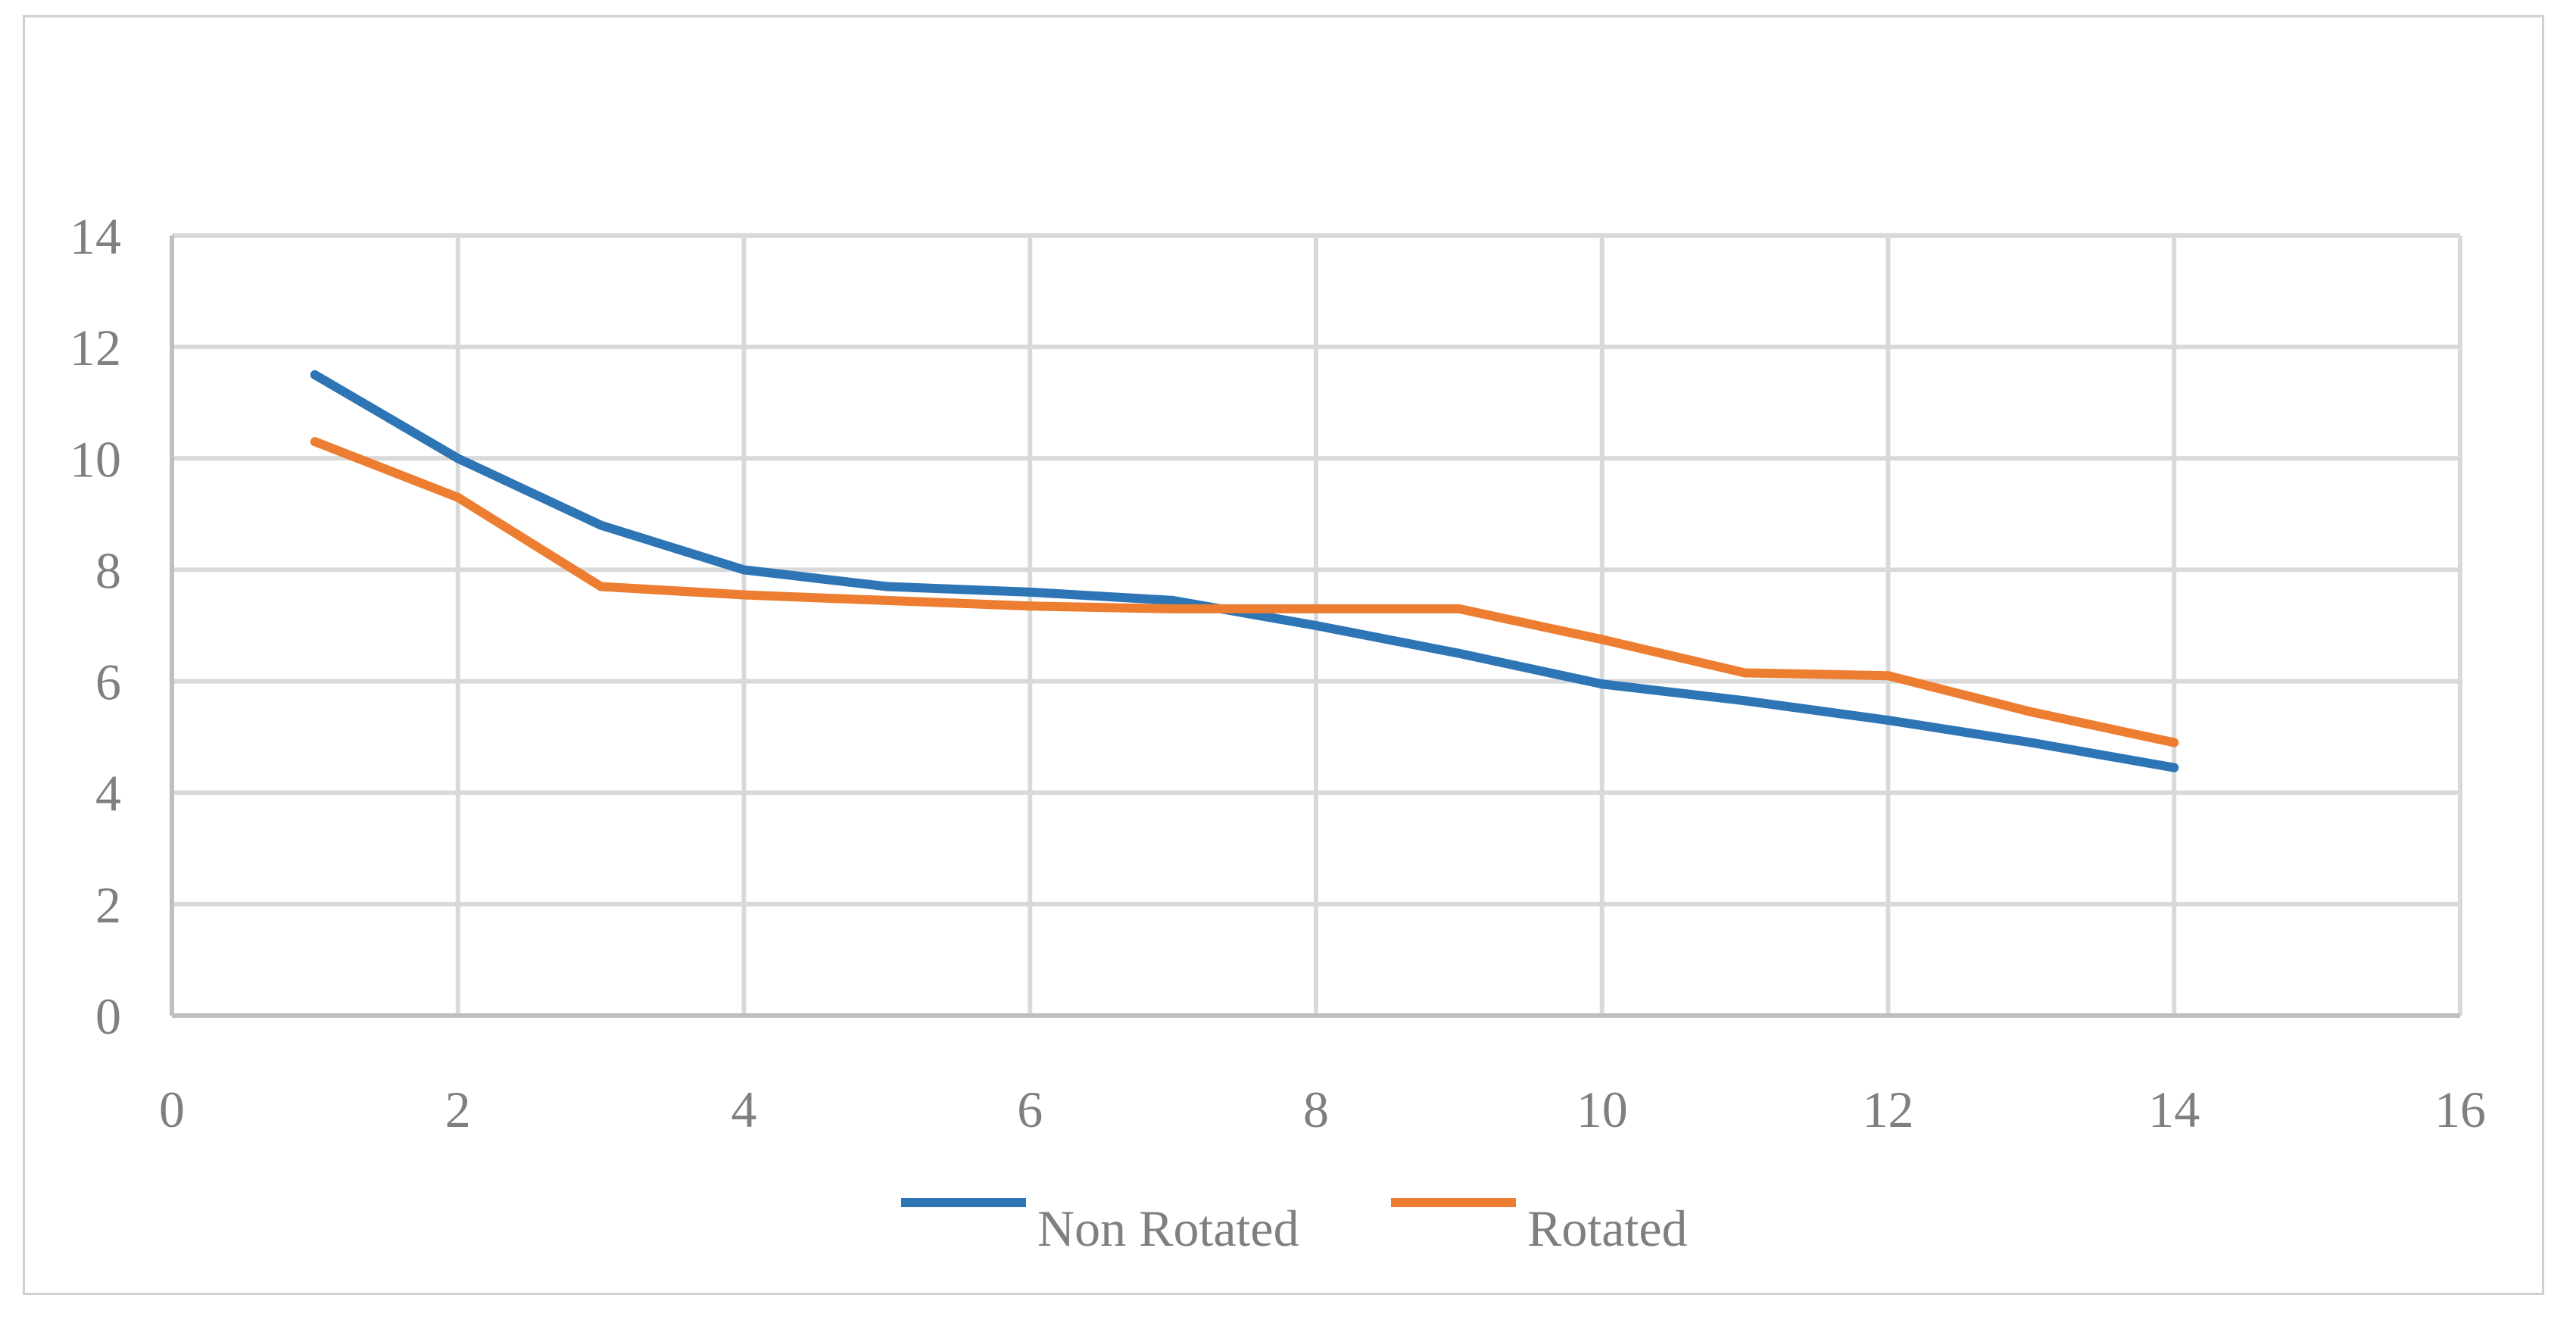 The width and height of the screenshot is (2576, 1320). What do you see at coordinates (1888, 1109) in the screenshot?
I see `x-tick-label: 12` at bounding box center [1888, 1109].